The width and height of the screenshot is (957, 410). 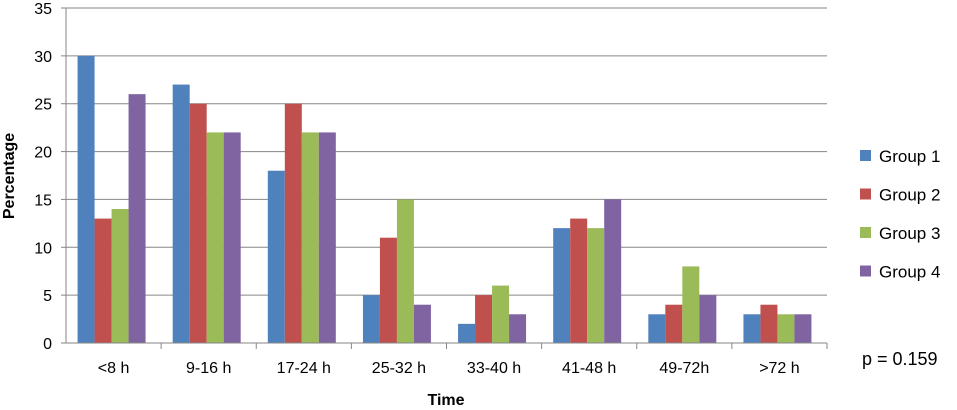 I want to click on y-tick-label: 5, so click(x=47, y=296).